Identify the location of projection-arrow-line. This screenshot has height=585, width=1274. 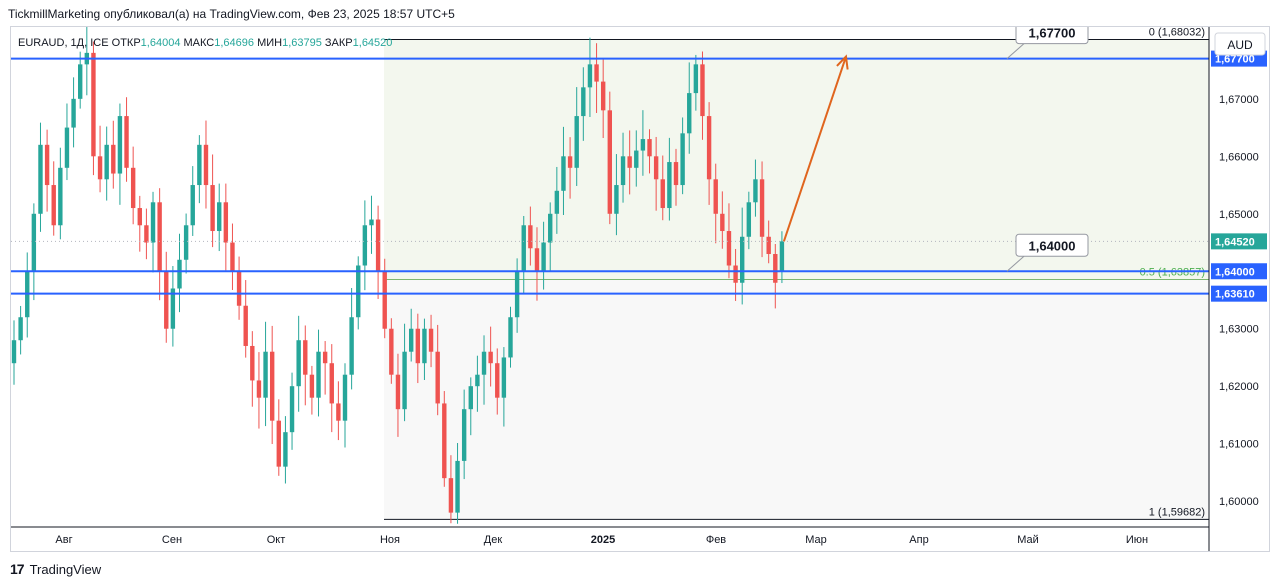
(814, 149).